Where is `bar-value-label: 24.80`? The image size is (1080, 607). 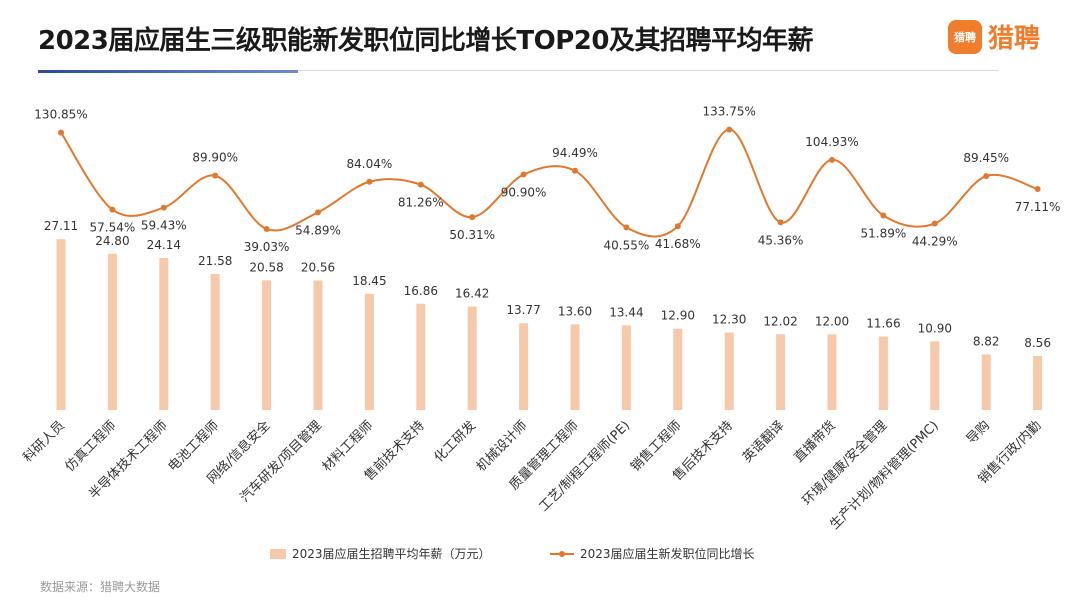
bar-value-label: 24.80 is located at coordinates (112, 241).